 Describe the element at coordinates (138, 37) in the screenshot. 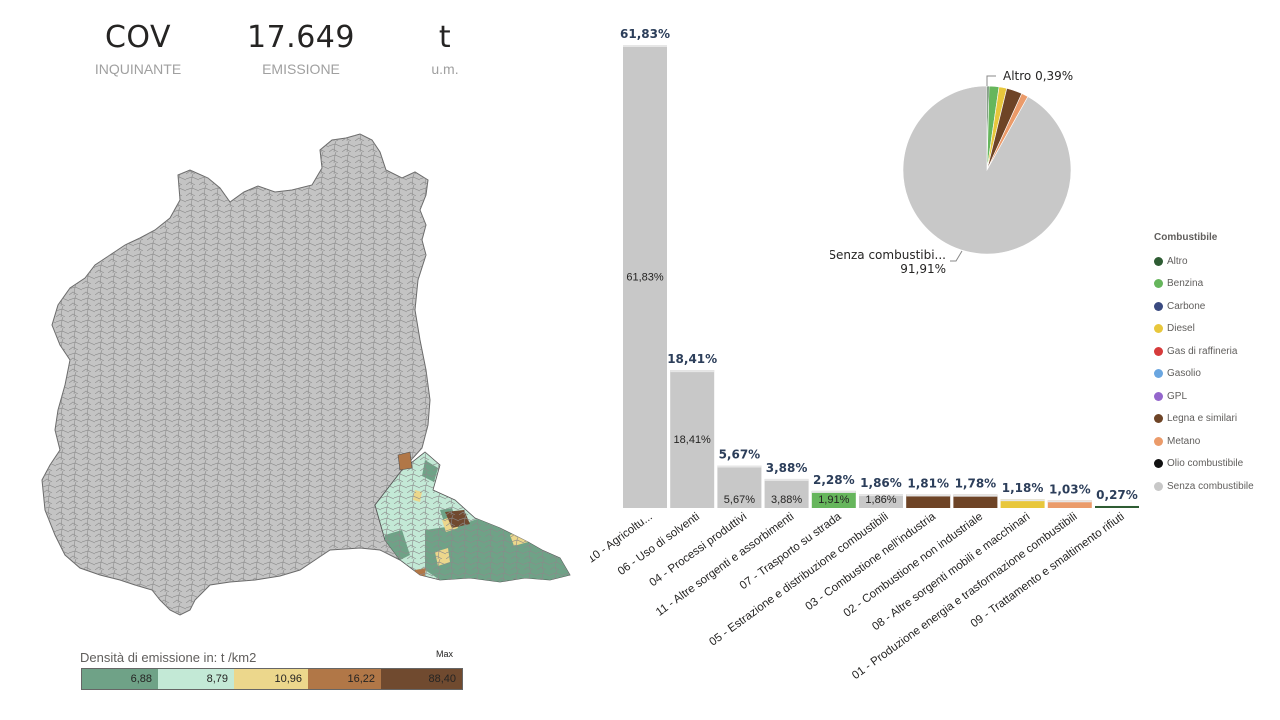

I see `kpi-pollutant-value: COV` at that location.